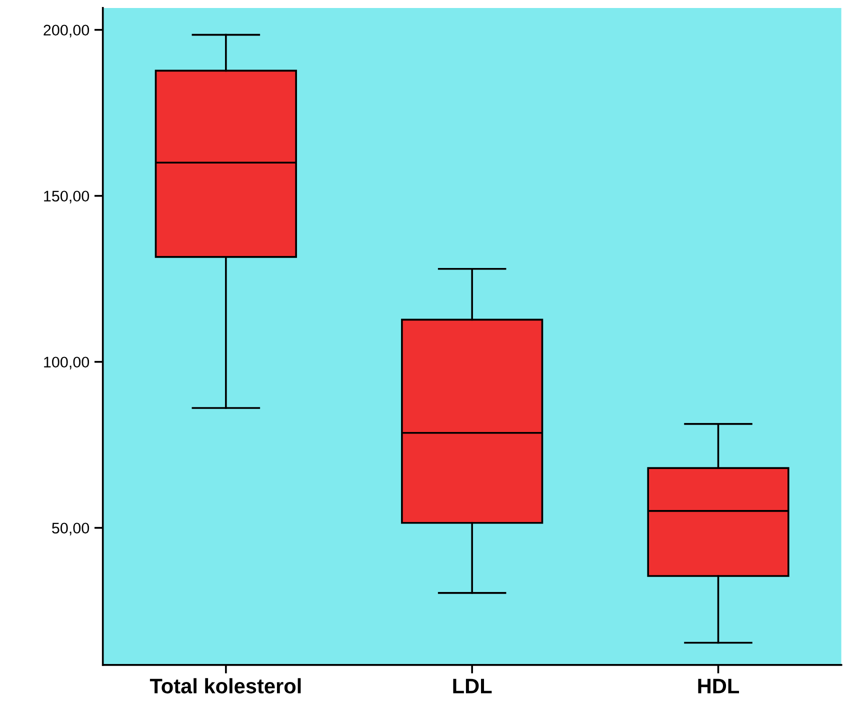 This screenshot has height=722, width=843. I want to click on y-tick-label: 200,00, so click(67, 31).